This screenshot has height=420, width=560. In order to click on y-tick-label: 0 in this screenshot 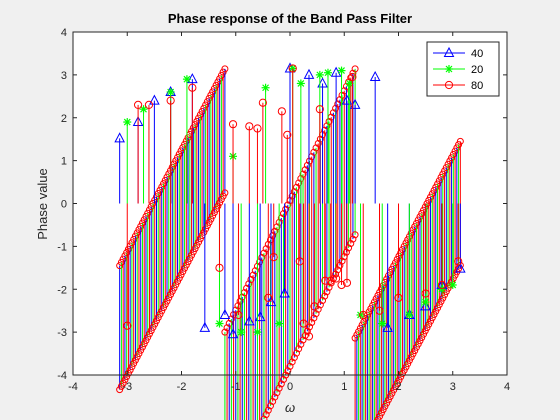, I will do `click(64, 205)`.